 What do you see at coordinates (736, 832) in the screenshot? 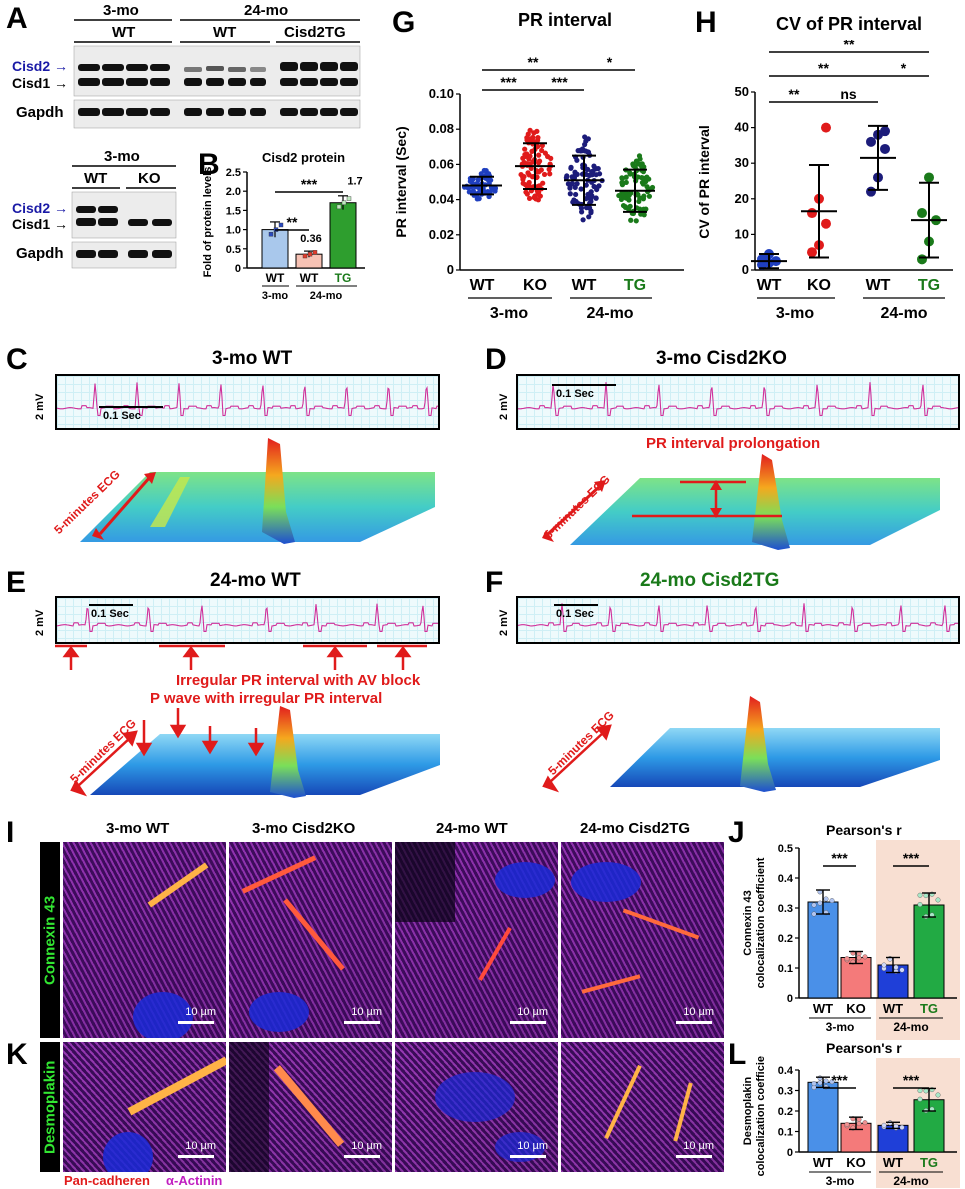
I see `panel-letter-j: J` at bounding box center [736, 832].